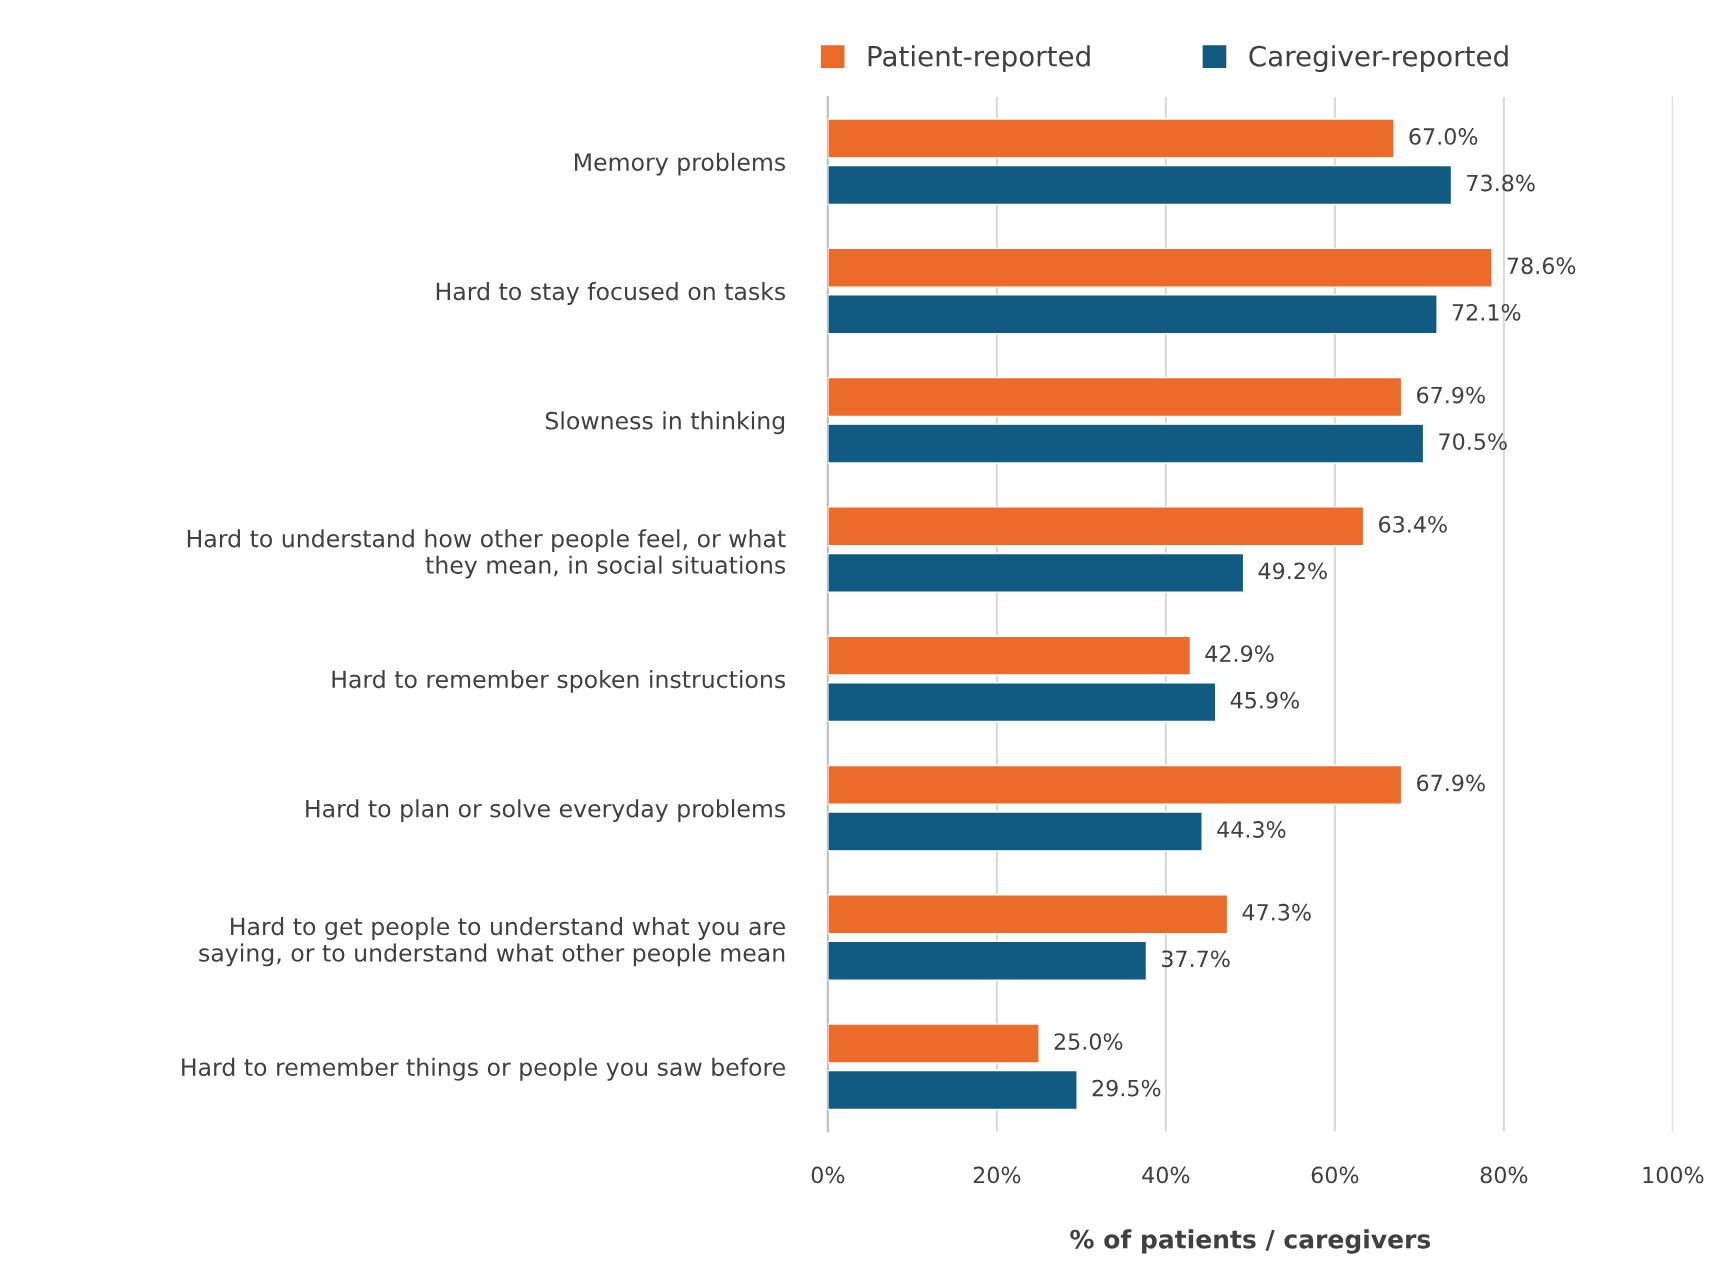  I want to click on data-label: 63.4%, so click(1413, 524).